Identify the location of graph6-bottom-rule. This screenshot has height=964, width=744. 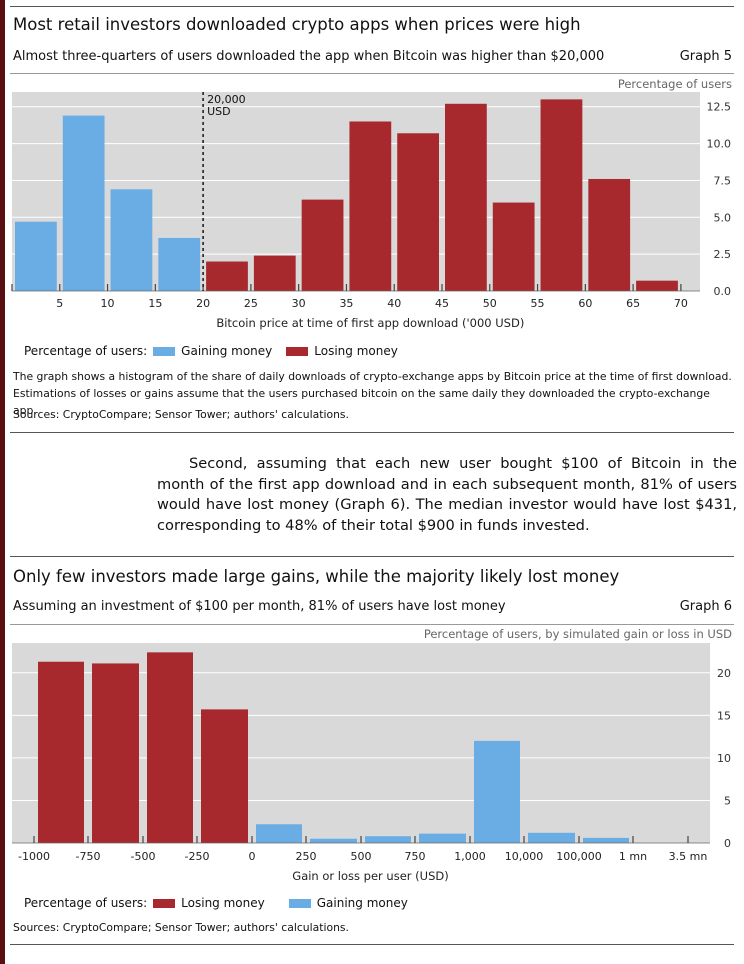
(372, 944).